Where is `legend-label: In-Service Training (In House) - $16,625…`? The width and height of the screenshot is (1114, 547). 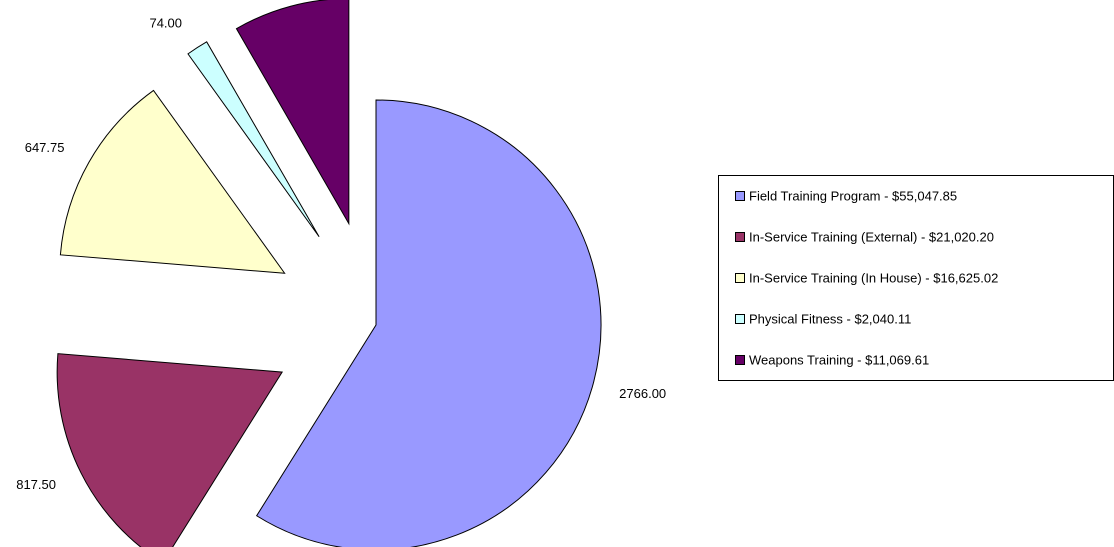 legend-label: In-Service Training (In House) - $16,625… is located at coordinates (873, 277).